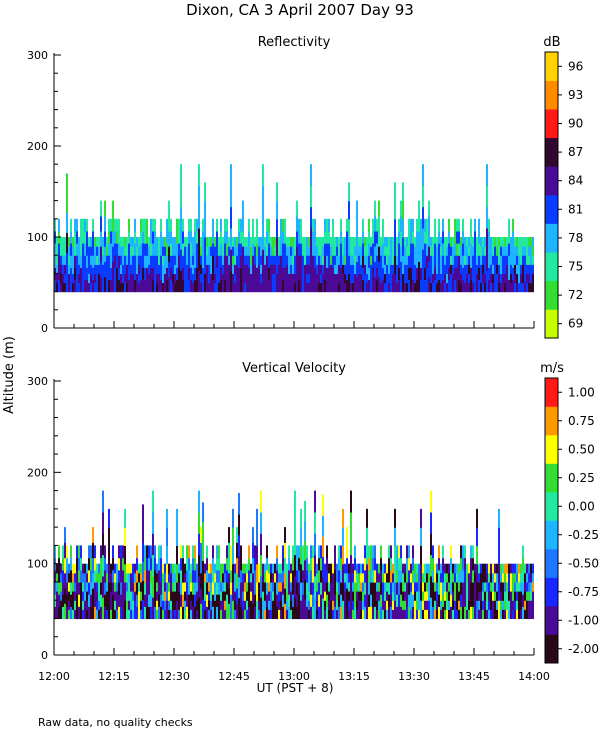 The height and width of the screenshot is (750, 600). Describe the element at coordinates (575, 152) in the screenshot. I see `colorbar-label: 87` at that location.